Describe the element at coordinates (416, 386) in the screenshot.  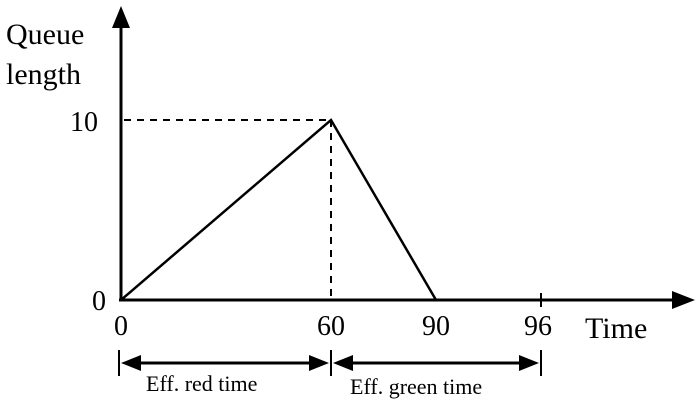
I see `green-time-label: Eff. green time` at that location.